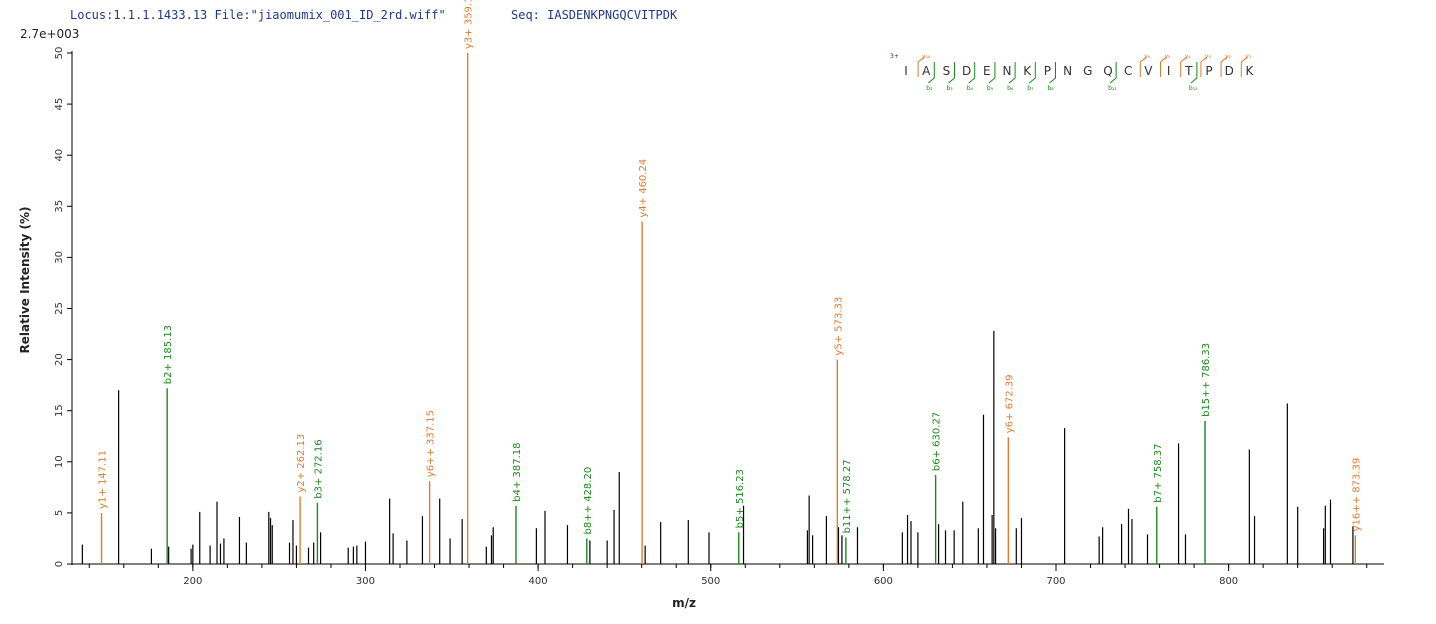 The width and height of the screenshot is (1436, 624). Describe the element at coordinates (987, 71) in the screenshot. I see `sequence-residue: E` at that location.